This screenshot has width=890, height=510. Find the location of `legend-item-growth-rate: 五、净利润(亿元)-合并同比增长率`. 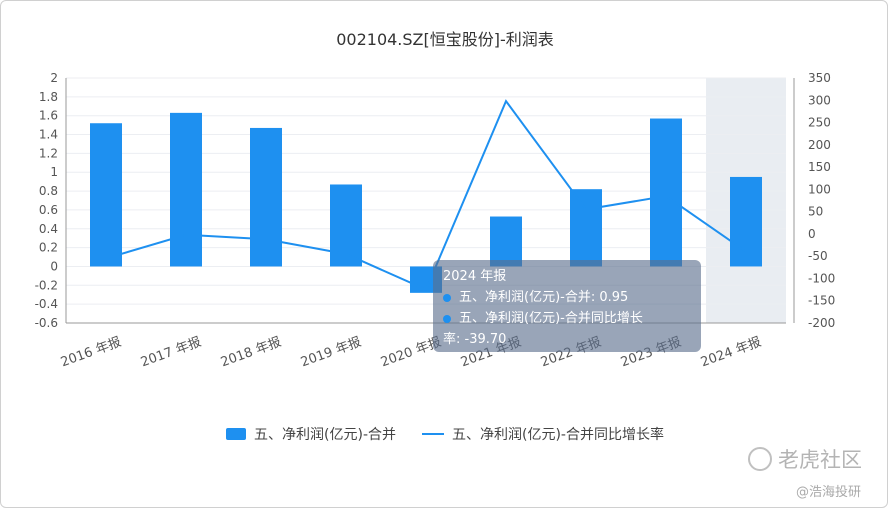

legend-item-growth-rate: 五、净利润(亿元)-合并同比增长率 is located at coordinates (543, 434).